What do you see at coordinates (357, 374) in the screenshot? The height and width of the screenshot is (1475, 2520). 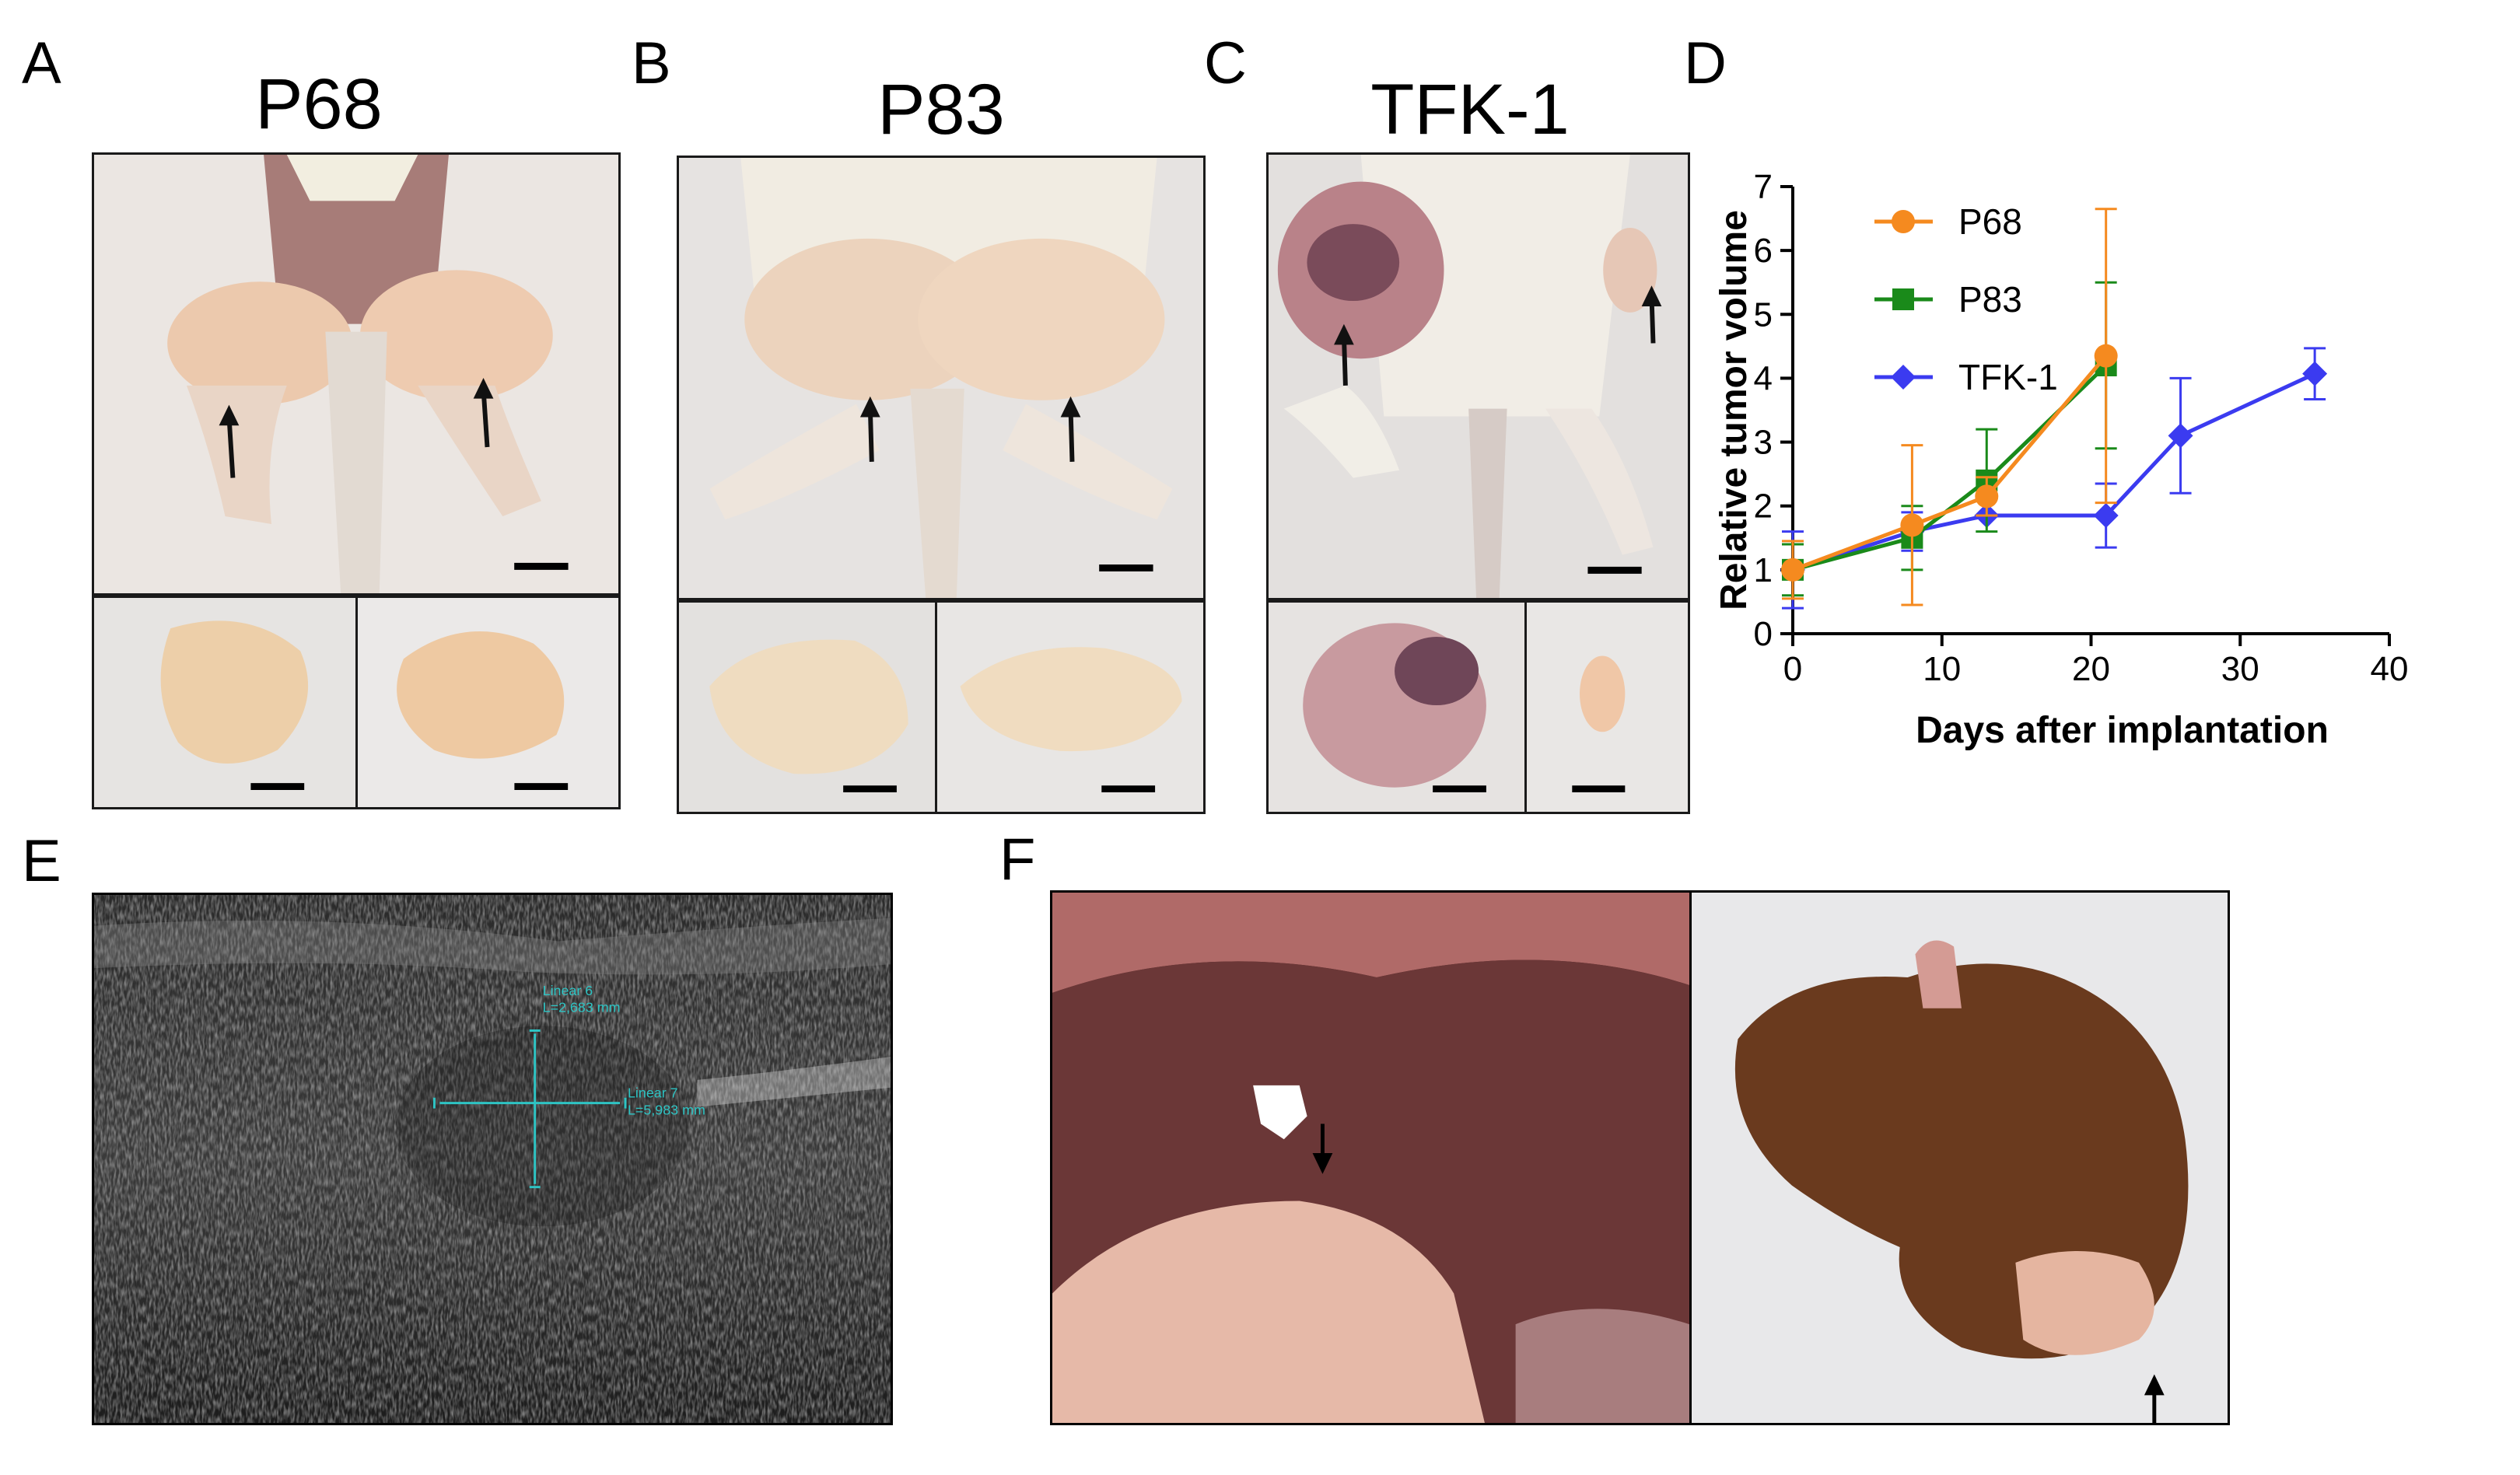 I see `photo-p68-mouse` at bounding box center [357, 374].